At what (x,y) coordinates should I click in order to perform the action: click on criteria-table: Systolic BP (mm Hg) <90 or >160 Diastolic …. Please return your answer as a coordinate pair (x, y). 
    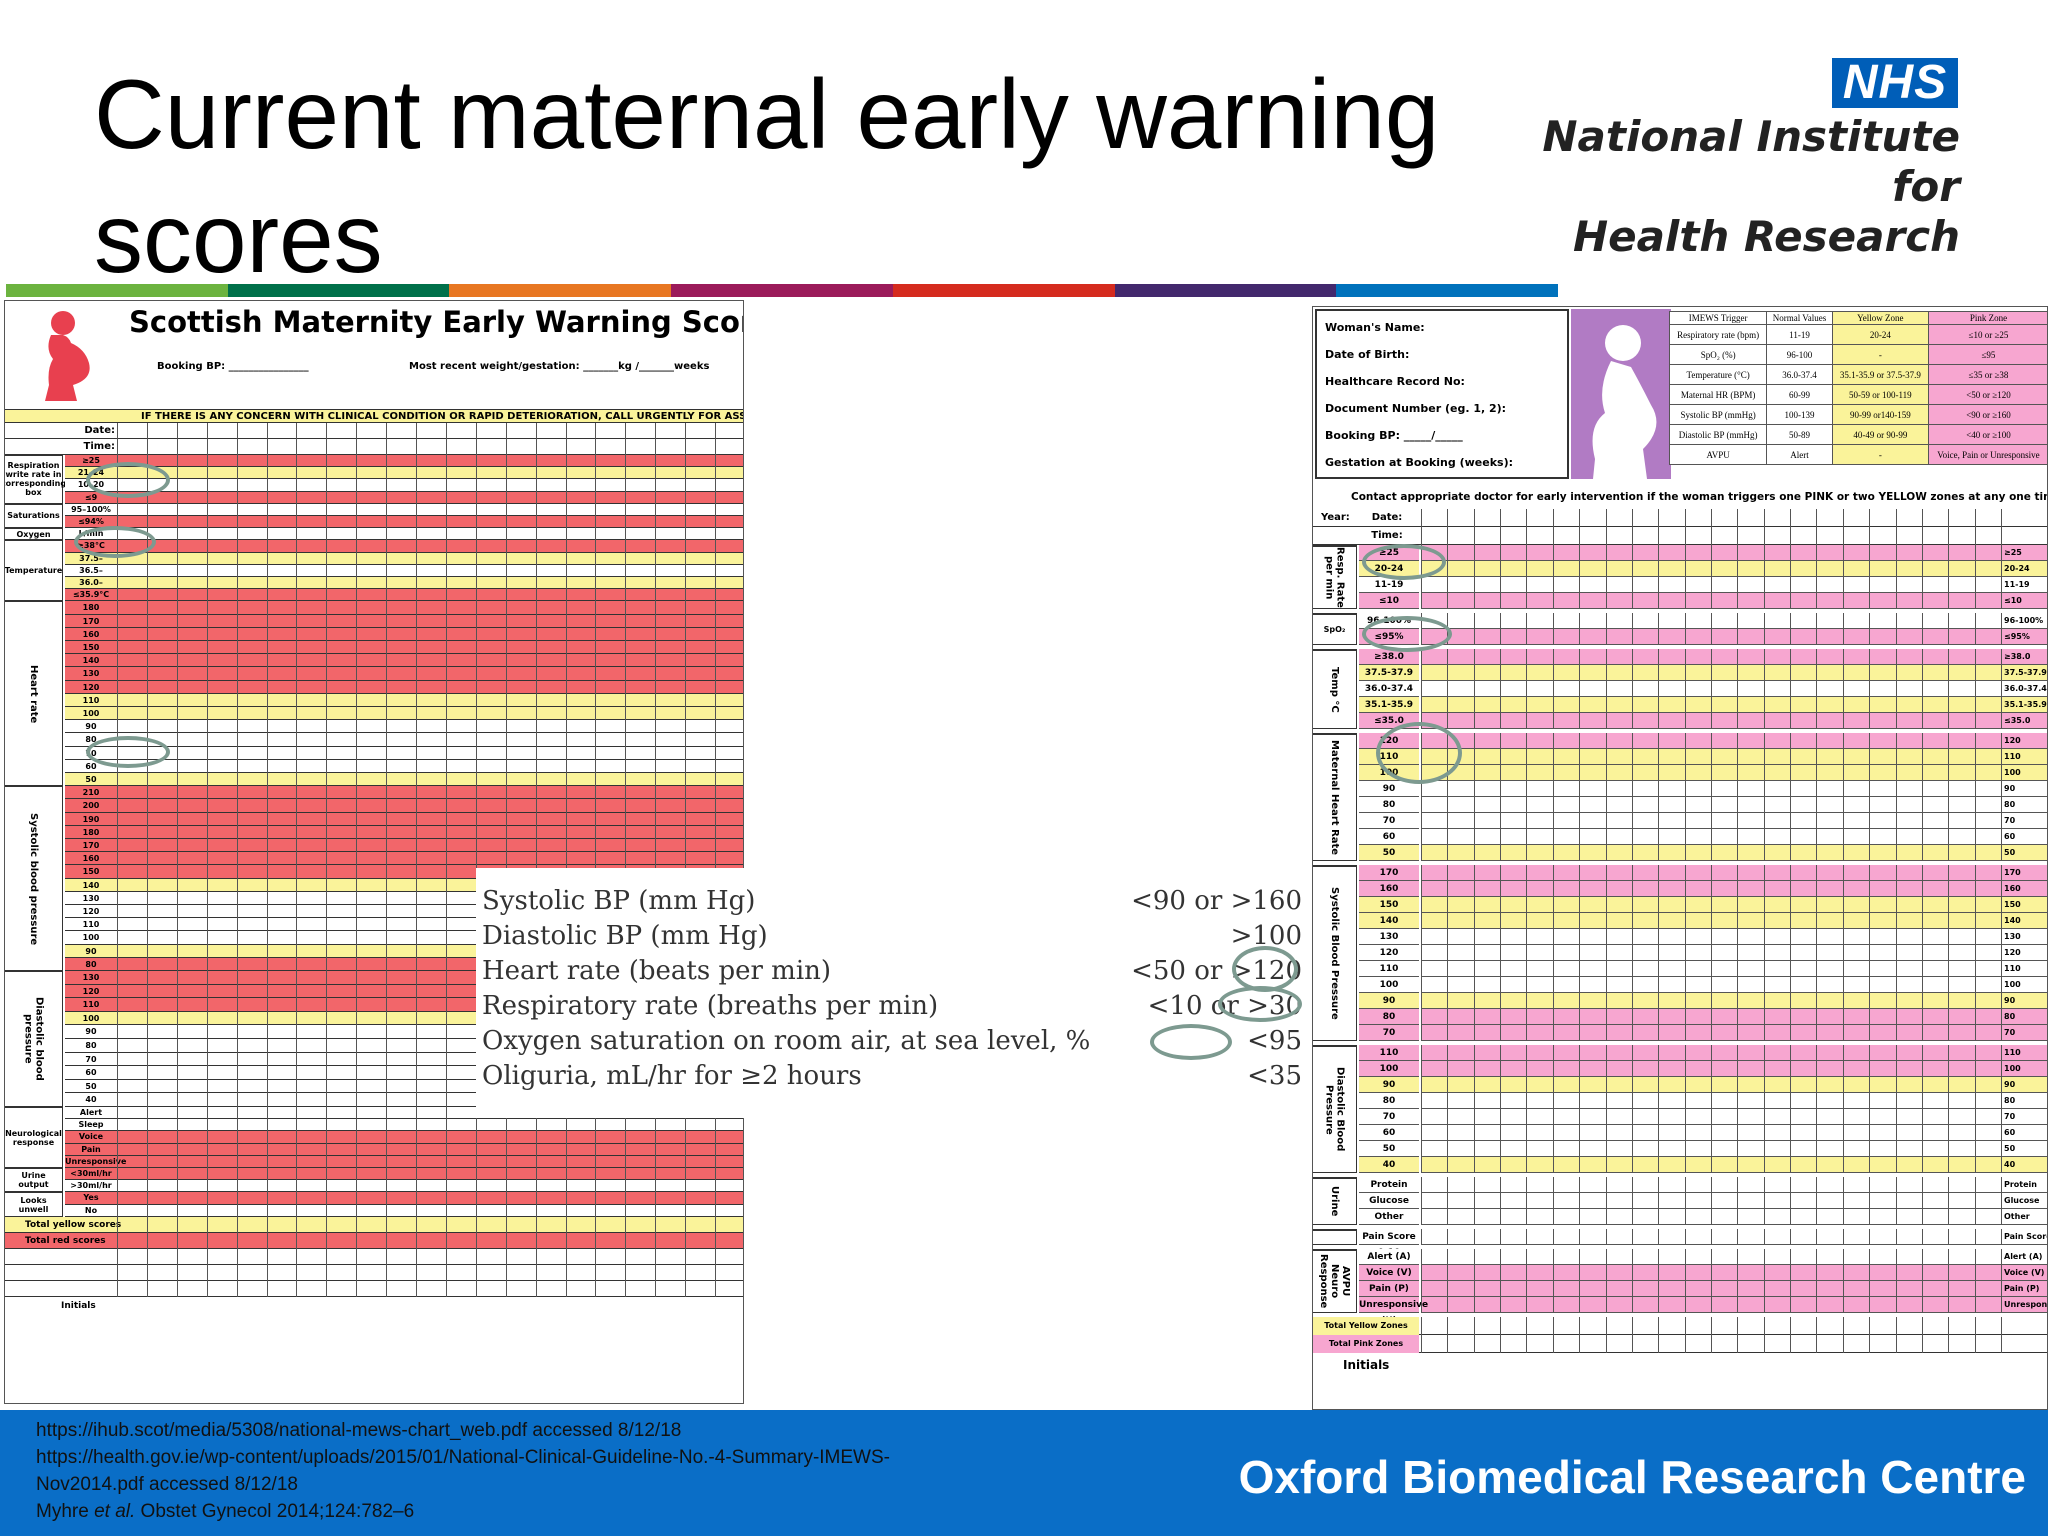
    Looking at the image, I should click on (894, 993).